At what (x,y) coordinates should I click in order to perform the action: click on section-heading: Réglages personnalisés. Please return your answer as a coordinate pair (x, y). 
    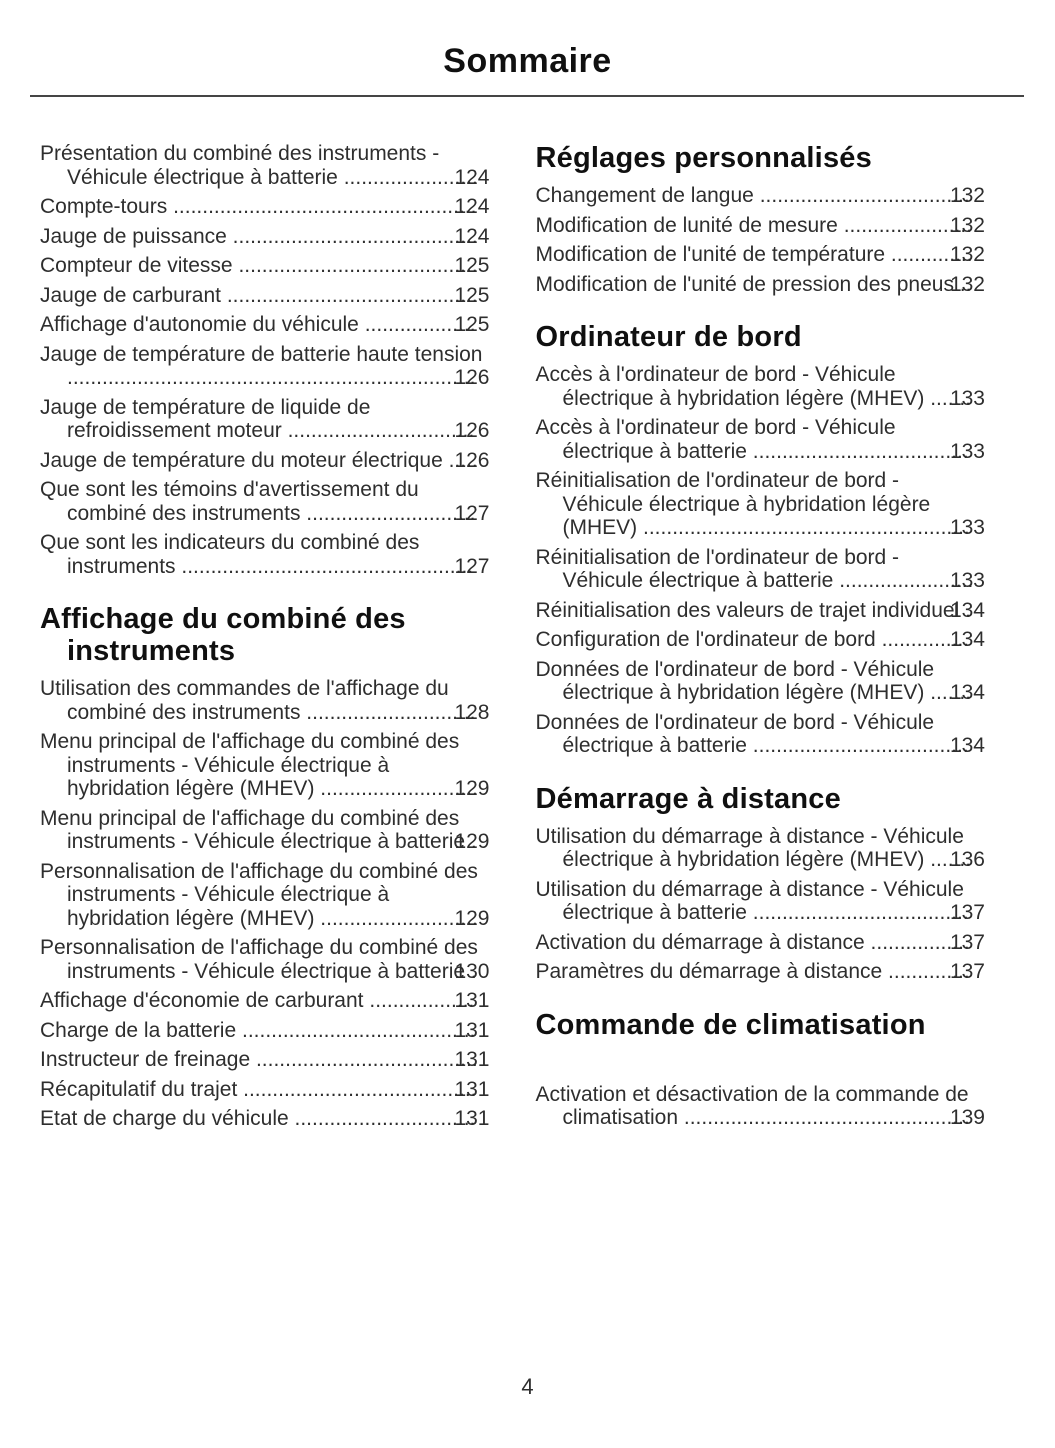
    Looking at the image, I should click on (703, 158).